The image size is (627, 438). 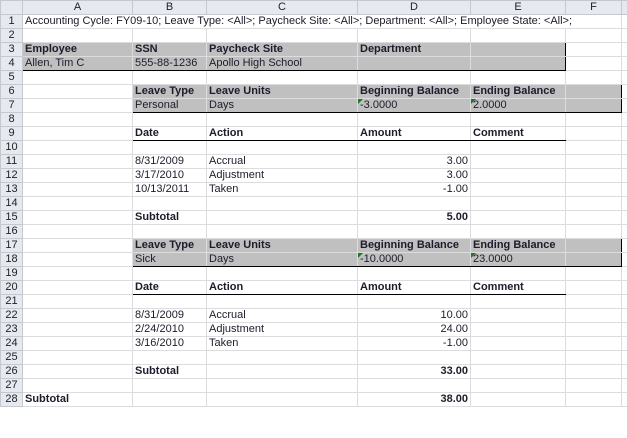 What do you see at coordinates (518, 189) in the screenshot?
I see `cell-E13` at bounding box center [518, 189].